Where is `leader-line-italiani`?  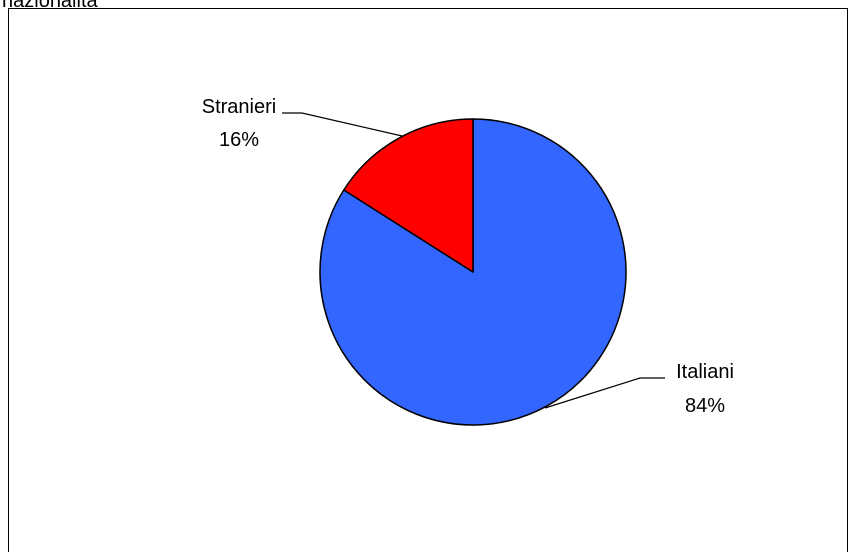
leader-line-italiani is located at coordinates (604, 393).